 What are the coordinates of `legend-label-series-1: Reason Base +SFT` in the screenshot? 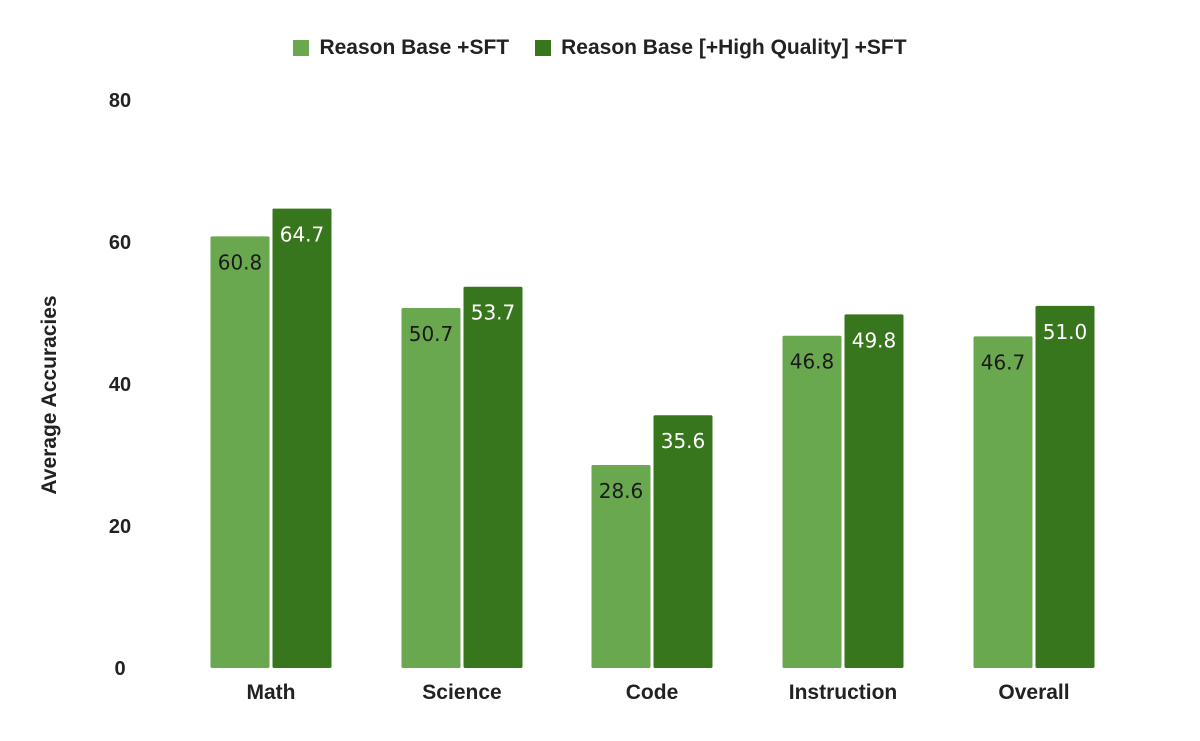 It's located at (414, 47).